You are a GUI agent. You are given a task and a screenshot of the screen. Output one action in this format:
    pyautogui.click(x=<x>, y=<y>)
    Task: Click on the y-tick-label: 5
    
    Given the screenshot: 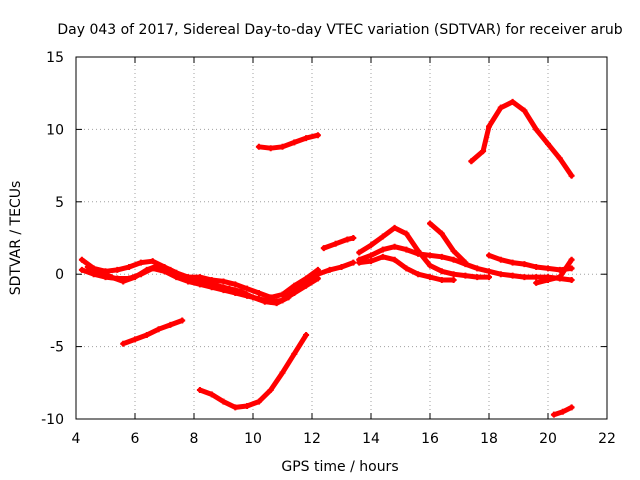 What is the action you would take?
    pyautogui.click(x=59, y=203)
    